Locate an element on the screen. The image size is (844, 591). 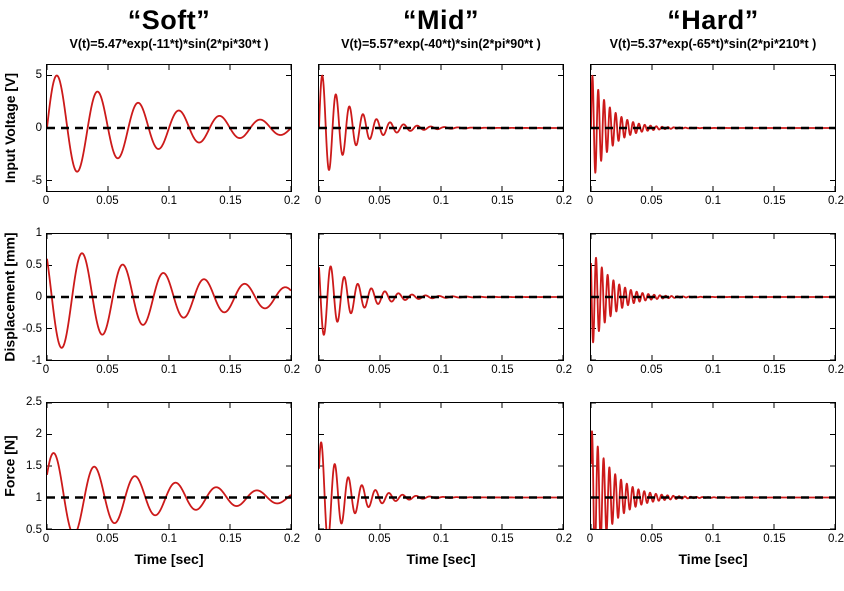
plot-force-hard is located at coordinates (713, 466).